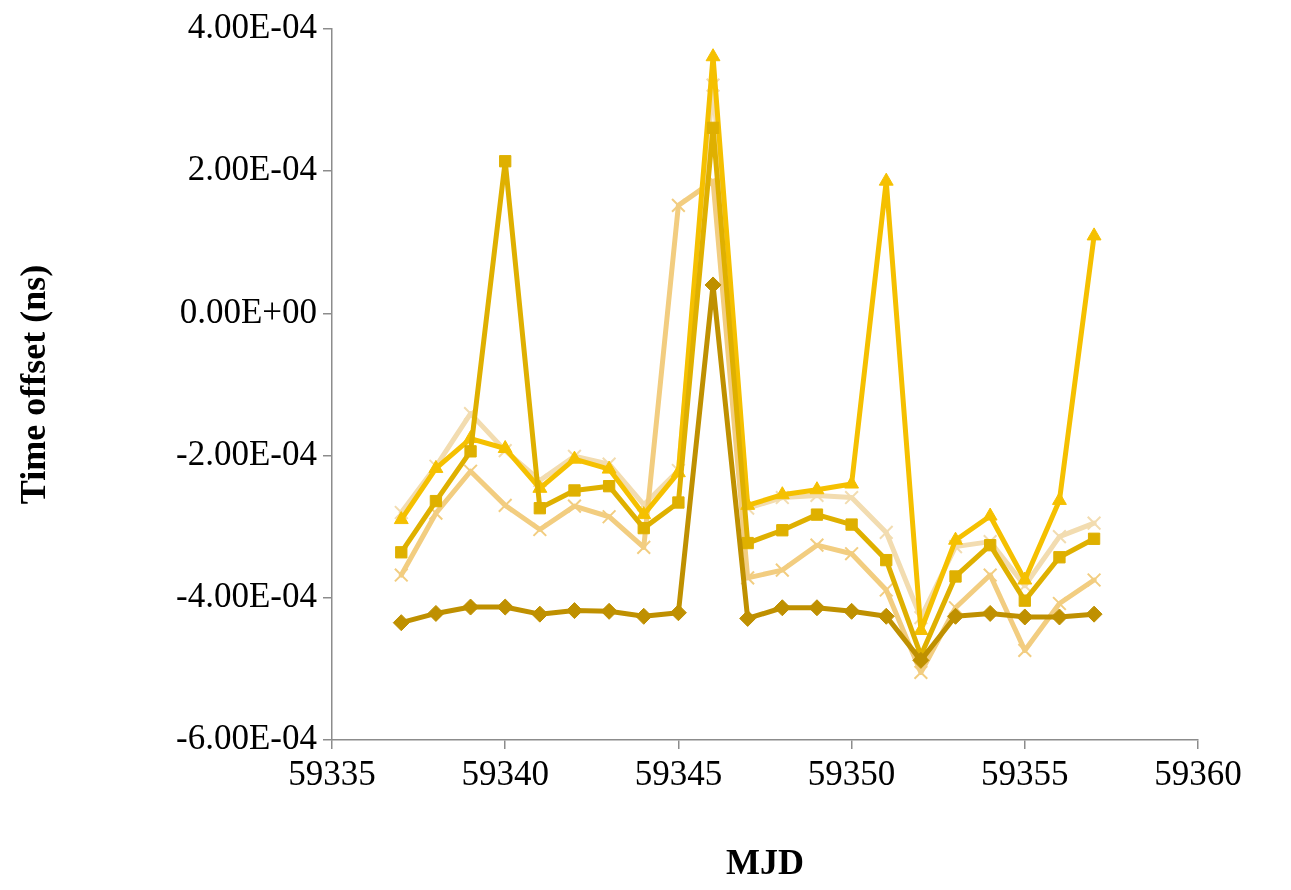  What do you see at coordinates (505, 774) in the screenshot?
I see `x-tick-label: 59340` at bounding box center [505, 774].